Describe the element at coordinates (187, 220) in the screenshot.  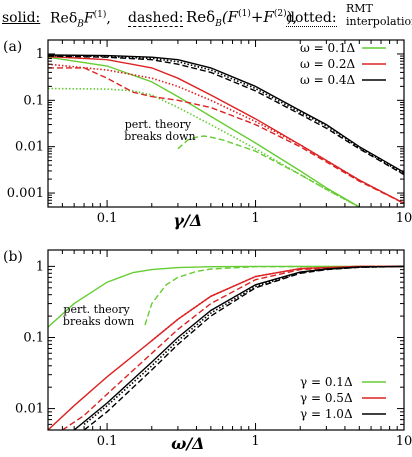
I see `panel-a-x-axis-title: γ/Δ` at that location.